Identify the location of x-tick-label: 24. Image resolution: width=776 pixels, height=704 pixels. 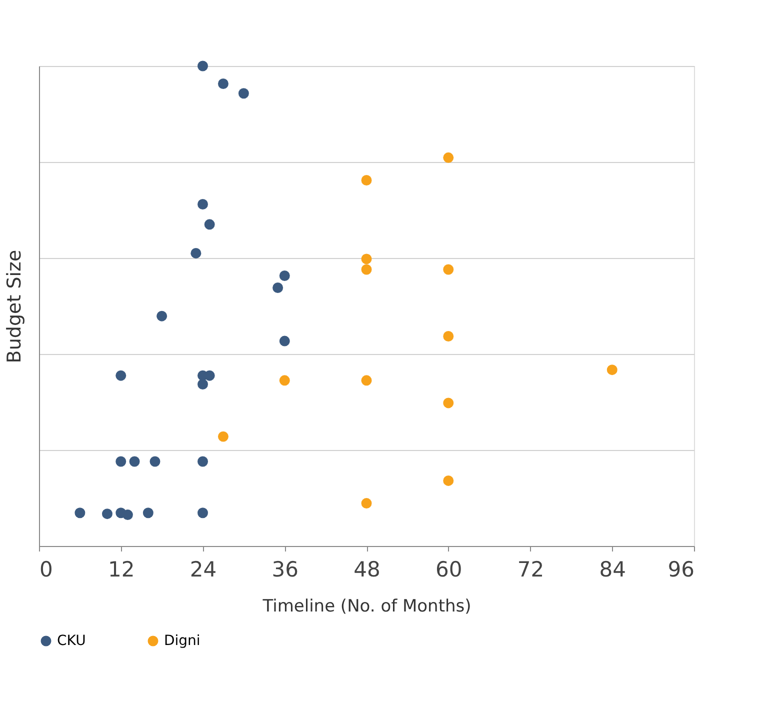
(203, 570).